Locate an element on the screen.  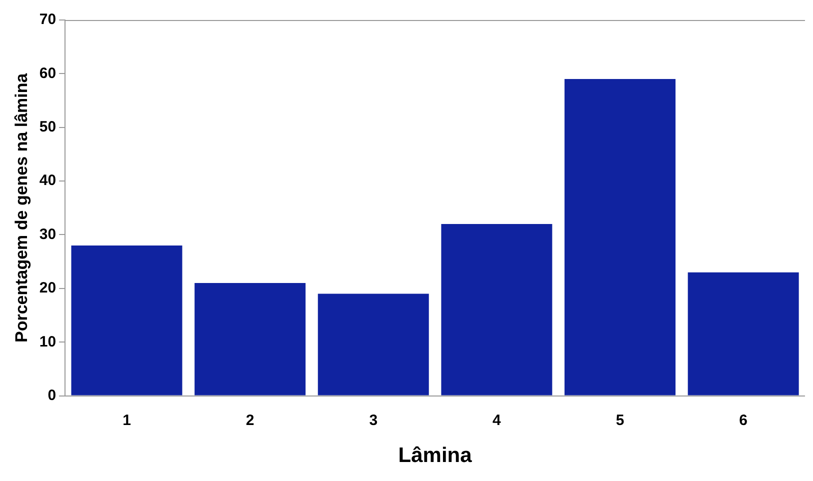
y-tick-label: 60 is located at coordinates (47, 73).